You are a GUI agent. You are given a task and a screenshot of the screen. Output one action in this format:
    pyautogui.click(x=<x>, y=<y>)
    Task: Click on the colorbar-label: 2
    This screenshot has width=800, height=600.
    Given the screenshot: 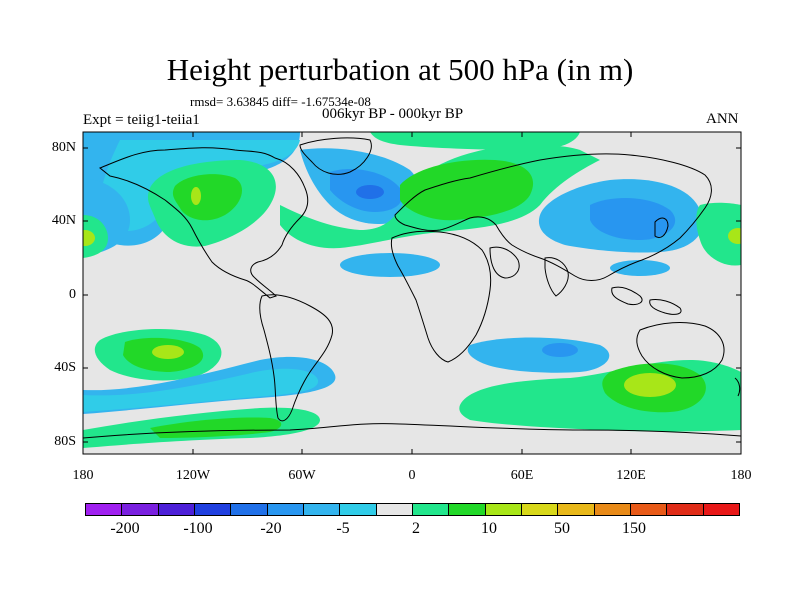 What is the action you would take?
    pyautogui.click(x=416, y=528)
    